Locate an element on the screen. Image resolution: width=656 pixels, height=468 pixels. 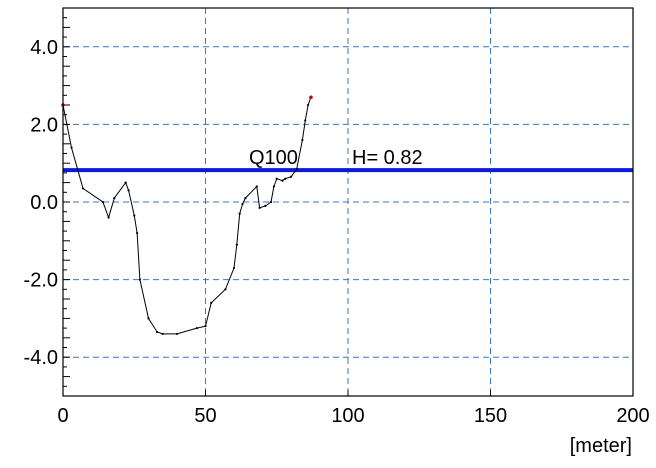
x-axis-unit-label: [meter] is located at coordinates (601, 446).